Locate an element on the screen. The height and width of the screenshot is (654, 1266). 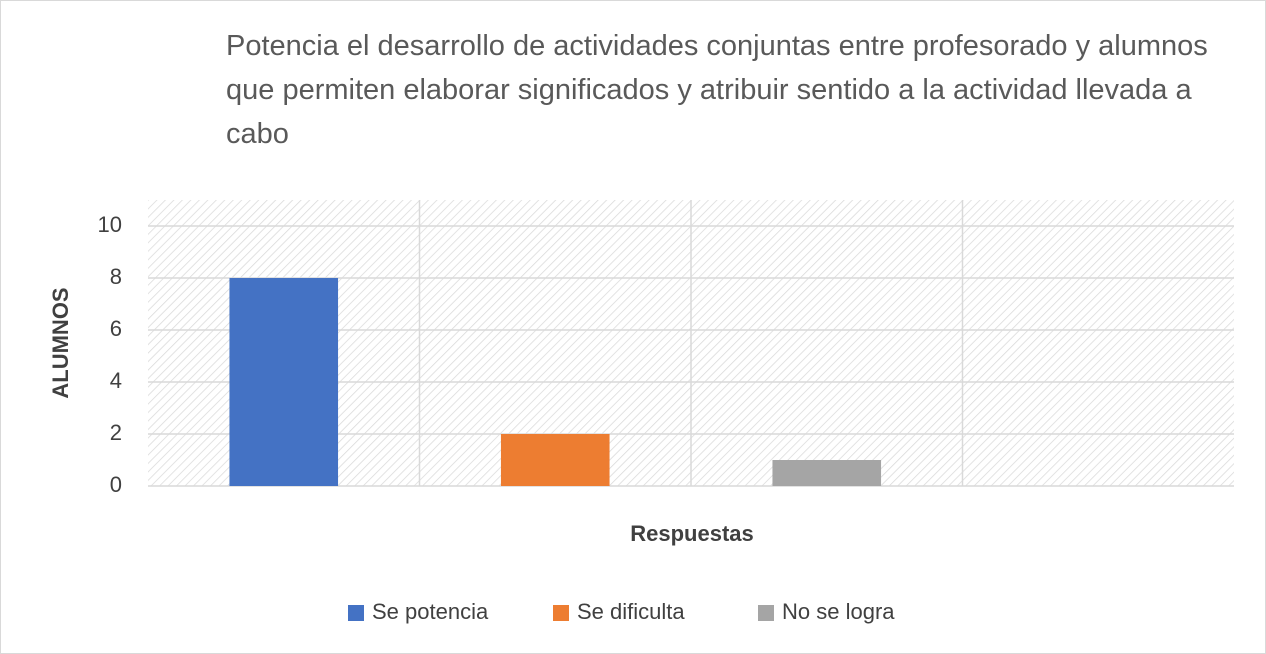
y-tick-label: 0 is located at coordinates (116, 484).